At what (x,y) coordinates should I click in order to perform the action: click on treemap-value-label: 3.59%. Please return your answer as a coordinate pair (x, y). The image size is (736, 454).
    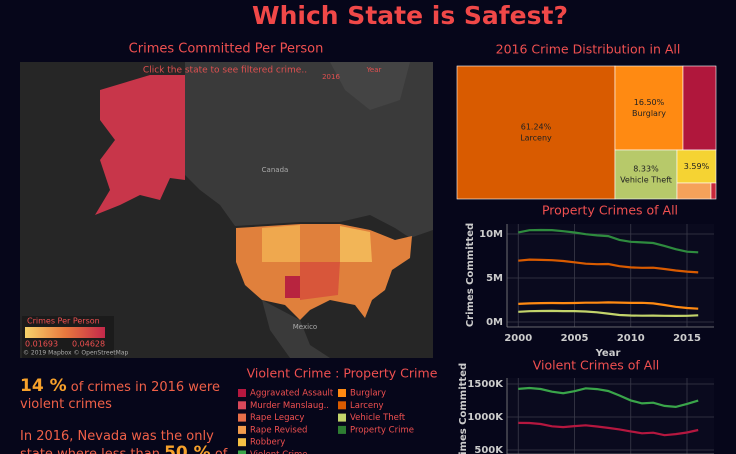
    Looking at the image, I should click on (697, 166).